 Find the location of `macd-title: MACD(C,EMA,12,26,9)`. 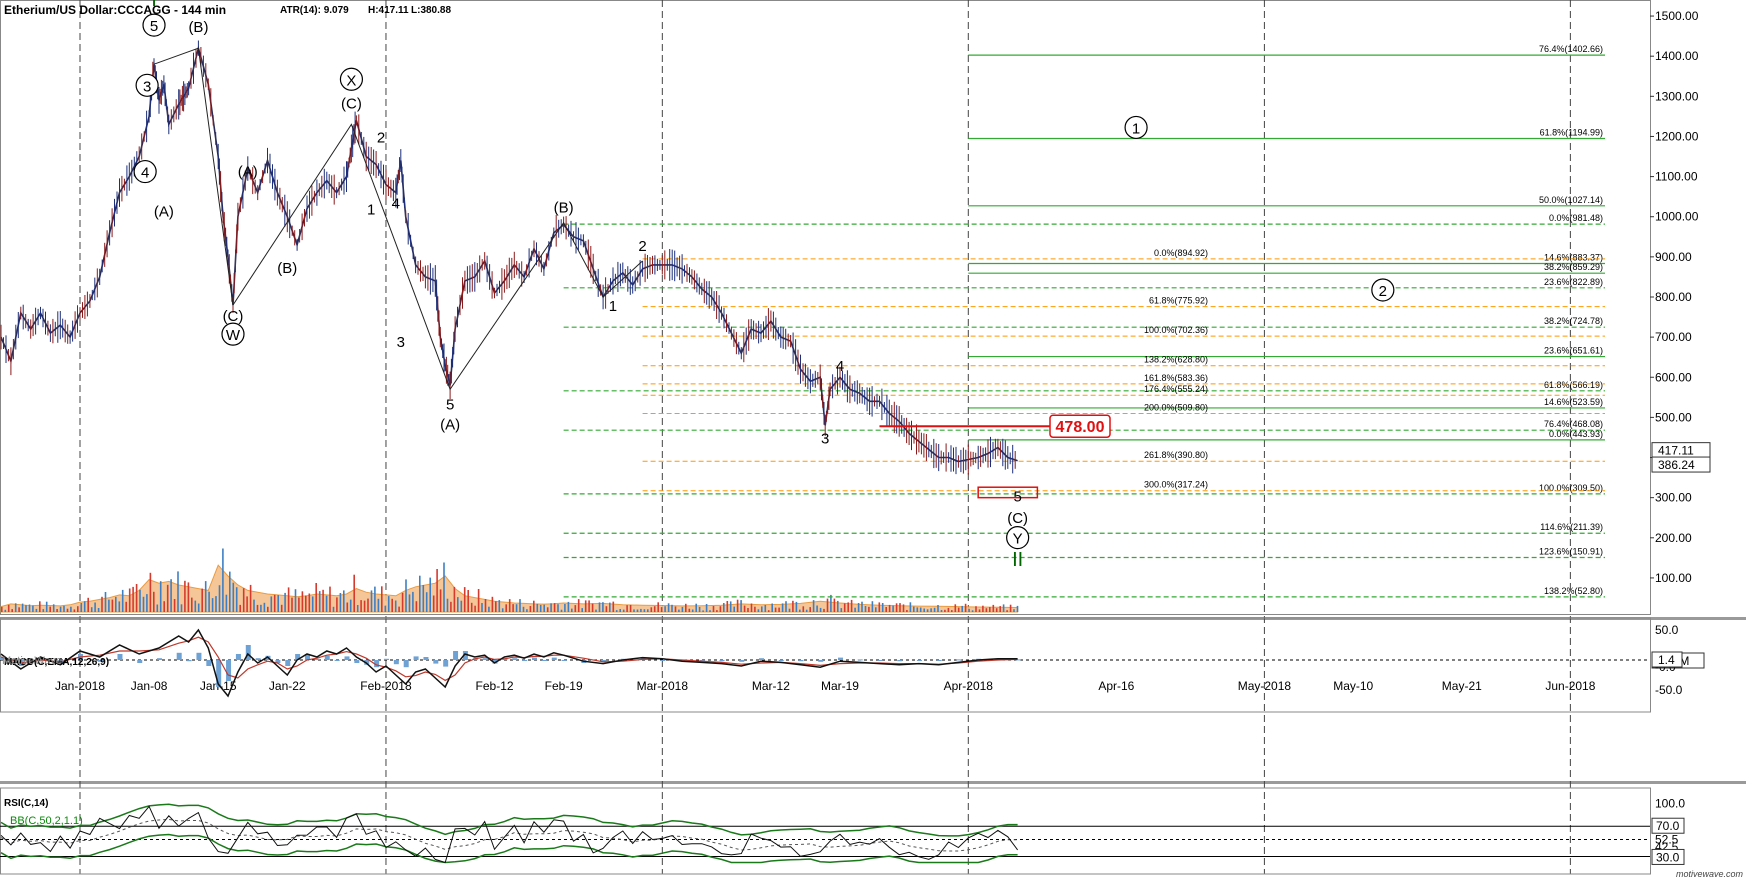

macd-title: MACD(C,EMA,12,26,9) is located at coordinates (56, 662).